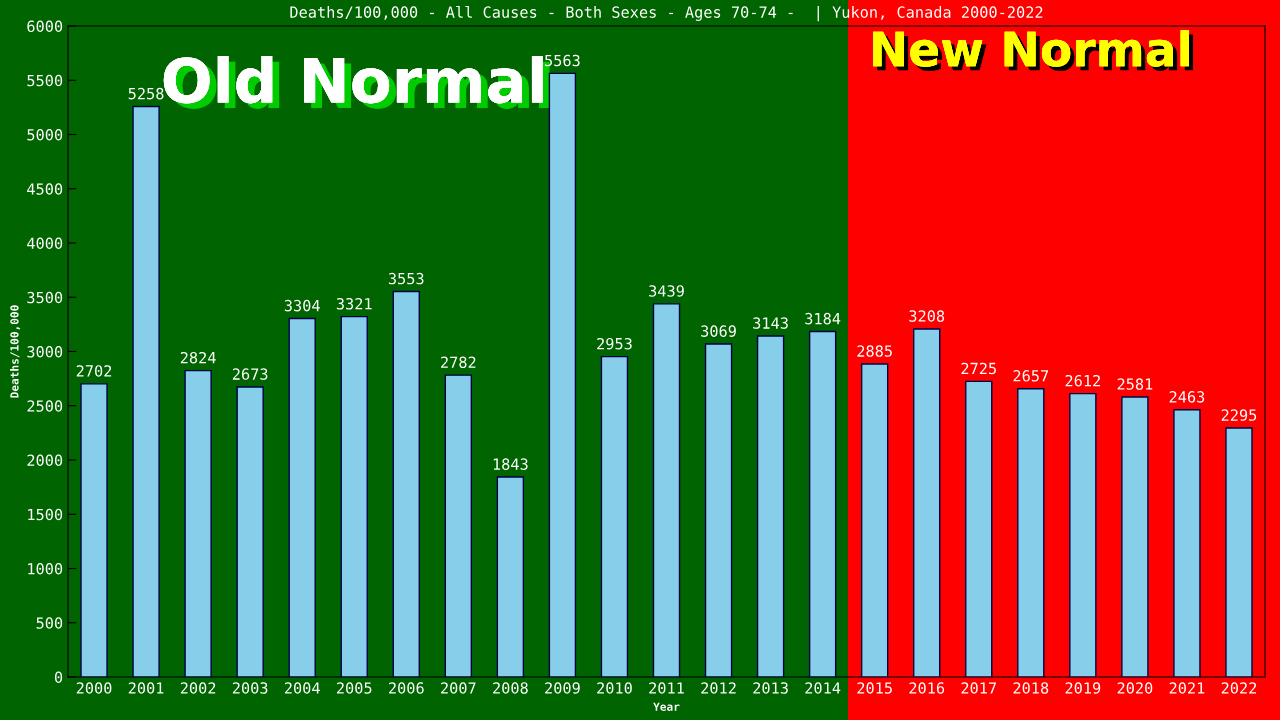 The image size is (1280, 720). I want to click on x-tick-label: 2018, so click(1031, 688).